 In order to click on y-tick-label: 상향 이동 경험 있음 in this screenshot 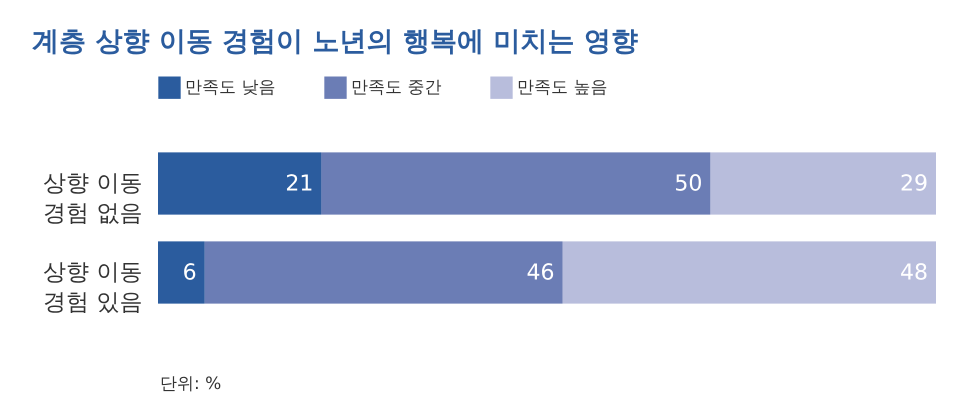, I will do `click(92, 288)`.